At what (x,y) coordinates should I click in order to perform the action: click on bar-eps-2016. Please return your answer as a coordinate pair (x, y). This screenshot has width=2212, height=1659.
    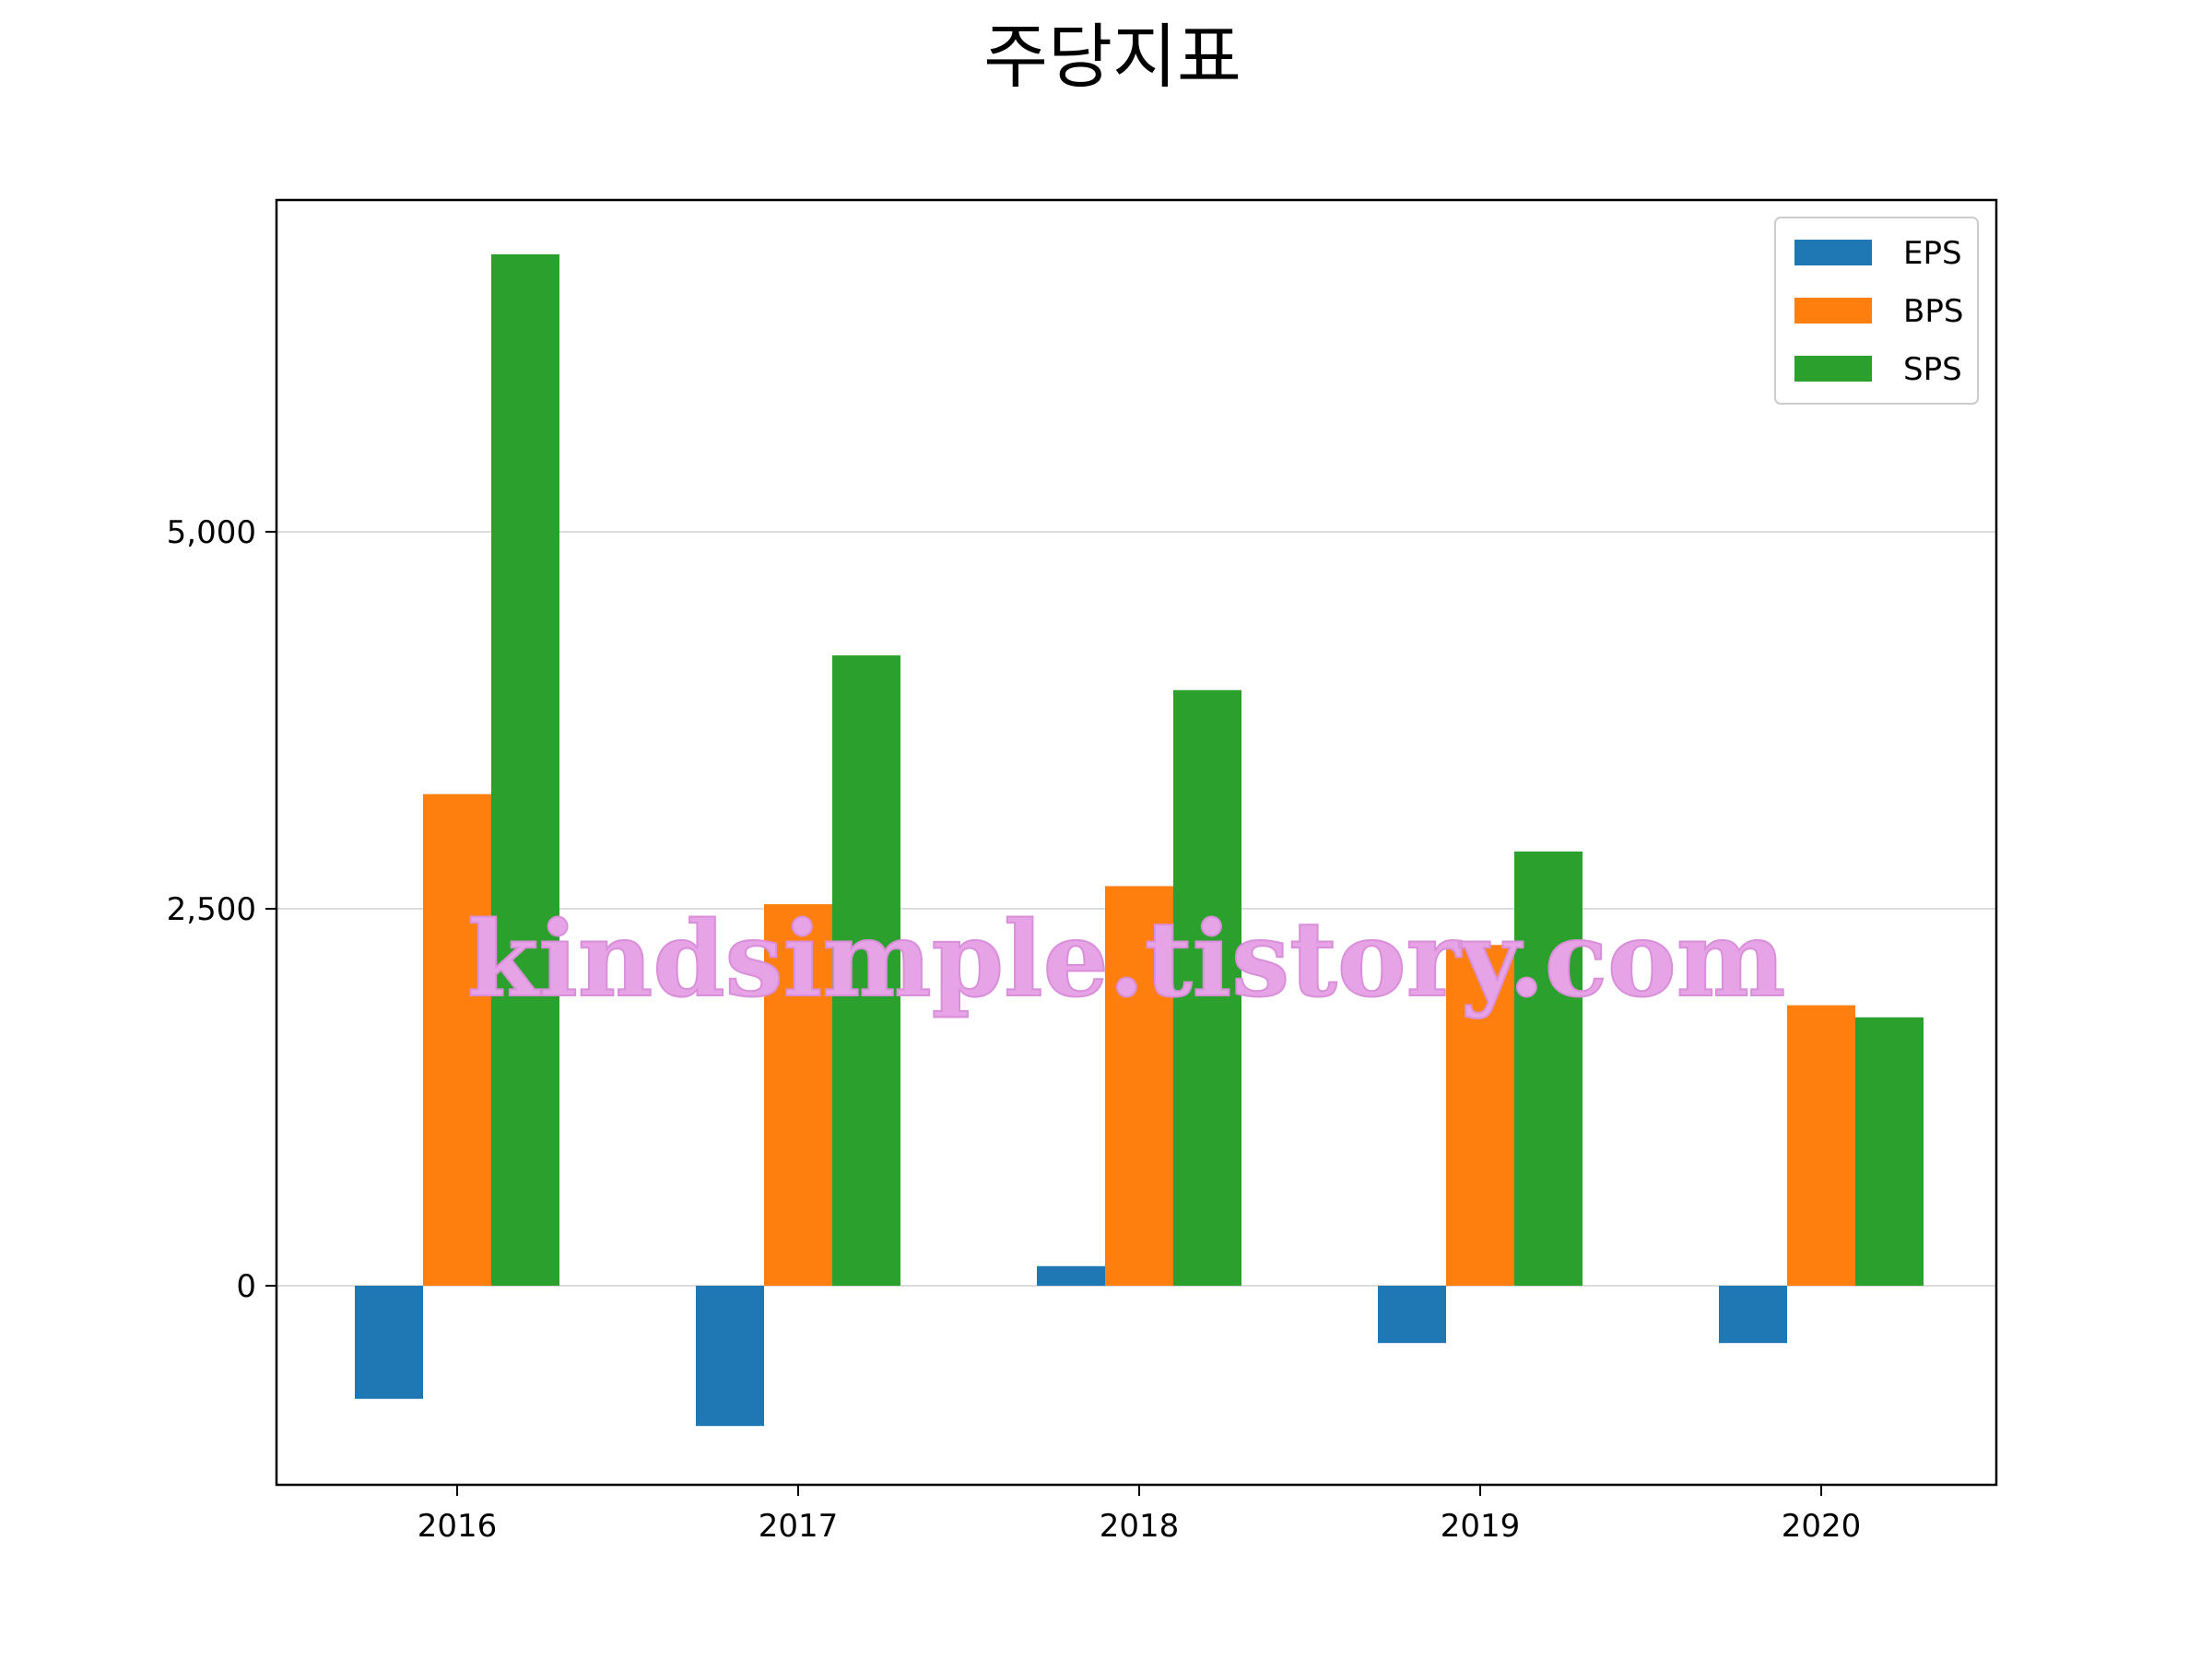
    Looking at the image, I should click on (389, 1342).